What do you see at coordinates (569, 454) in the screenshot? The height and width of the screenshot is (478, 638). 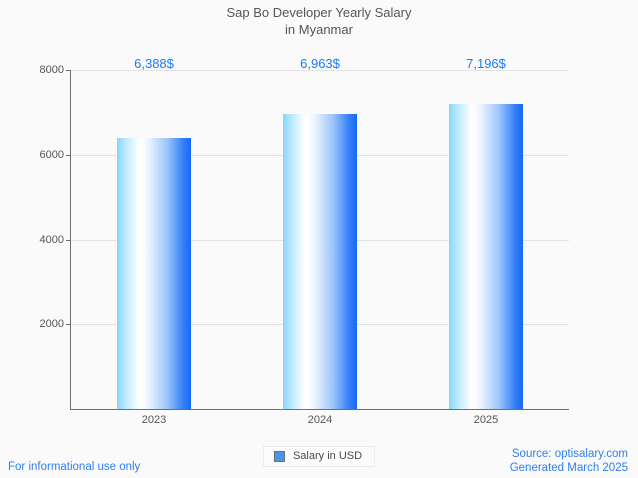 I see `footer-source: Source: optisalary.com` at bounding box center [569, 454].